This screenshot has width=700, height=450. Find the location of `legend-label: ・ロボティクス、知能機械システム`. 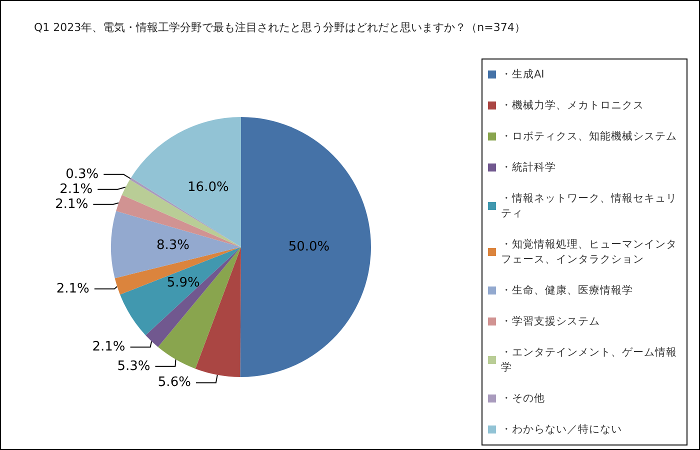

legend-label: ・ロボティクス、知能機械システム is located at coordinates (589, 136).